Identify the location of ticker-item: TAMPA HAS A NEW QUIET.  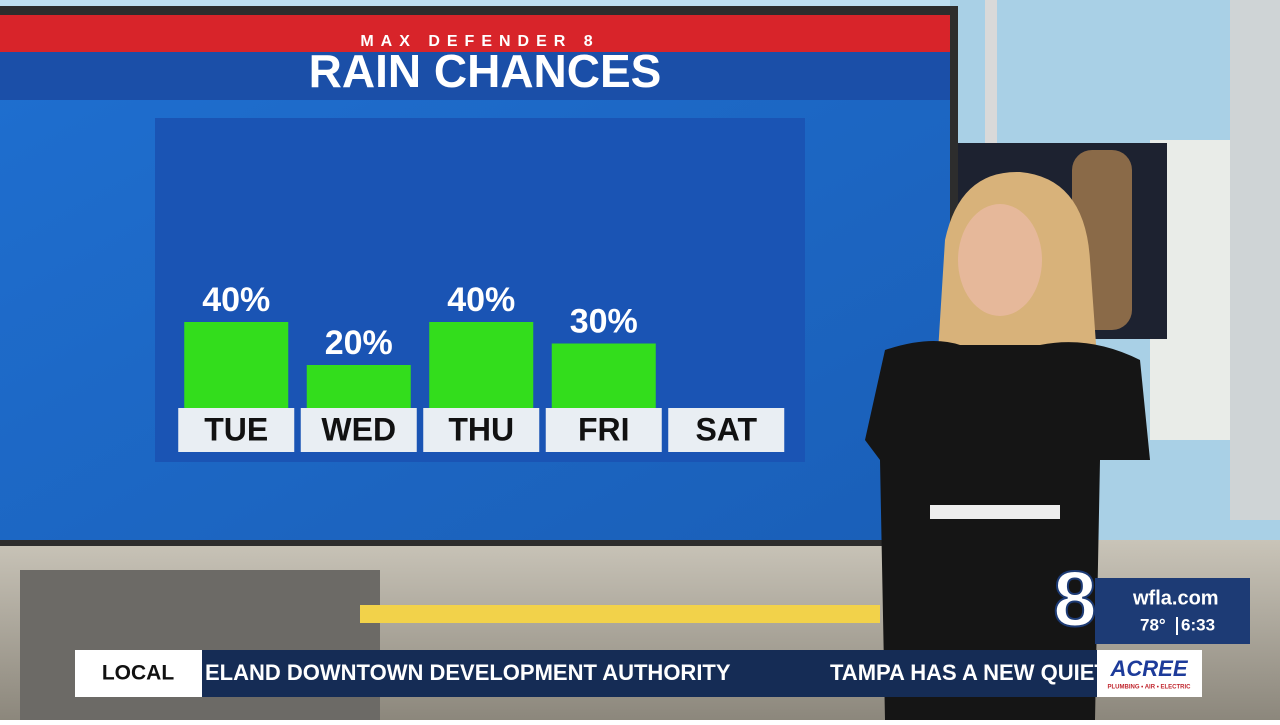
(969, 672).